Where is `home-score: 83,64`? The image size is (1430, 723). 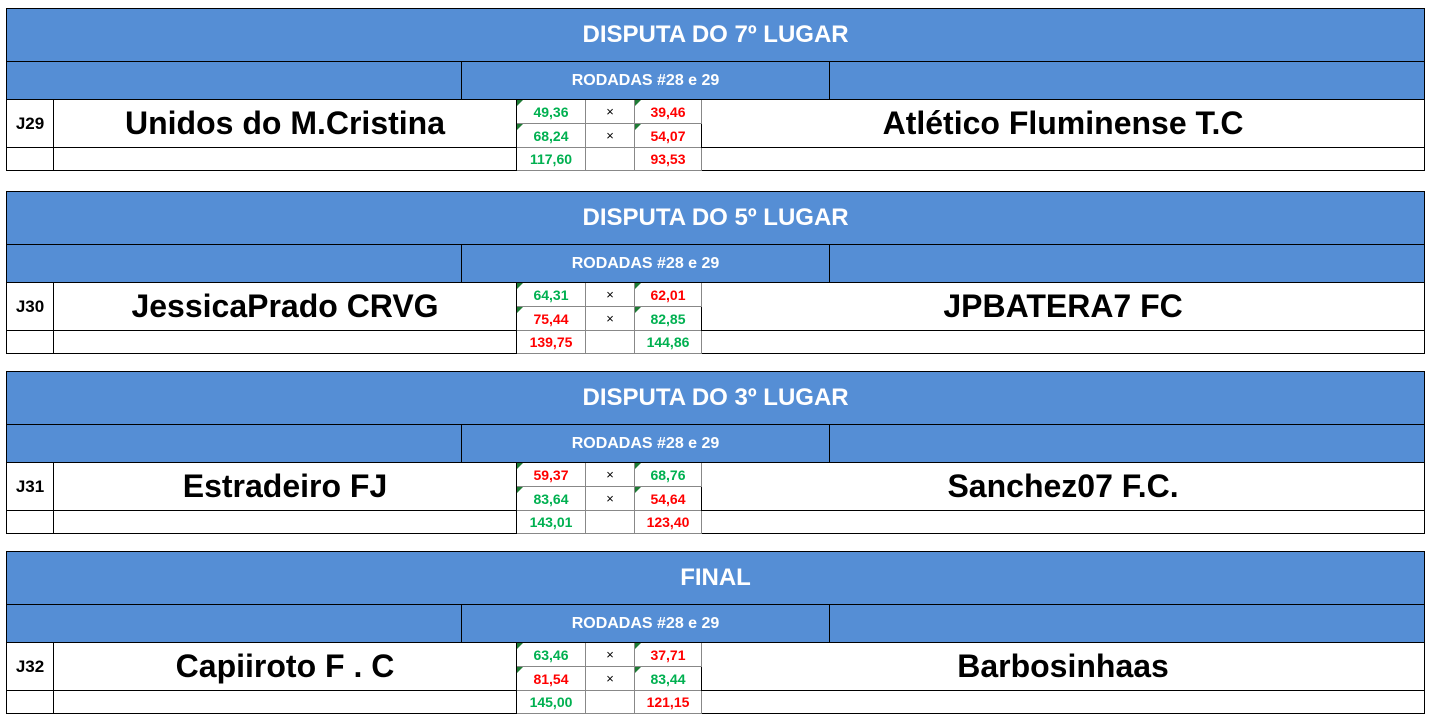
home-score: 83,64 is located at coordinates (551, 498).